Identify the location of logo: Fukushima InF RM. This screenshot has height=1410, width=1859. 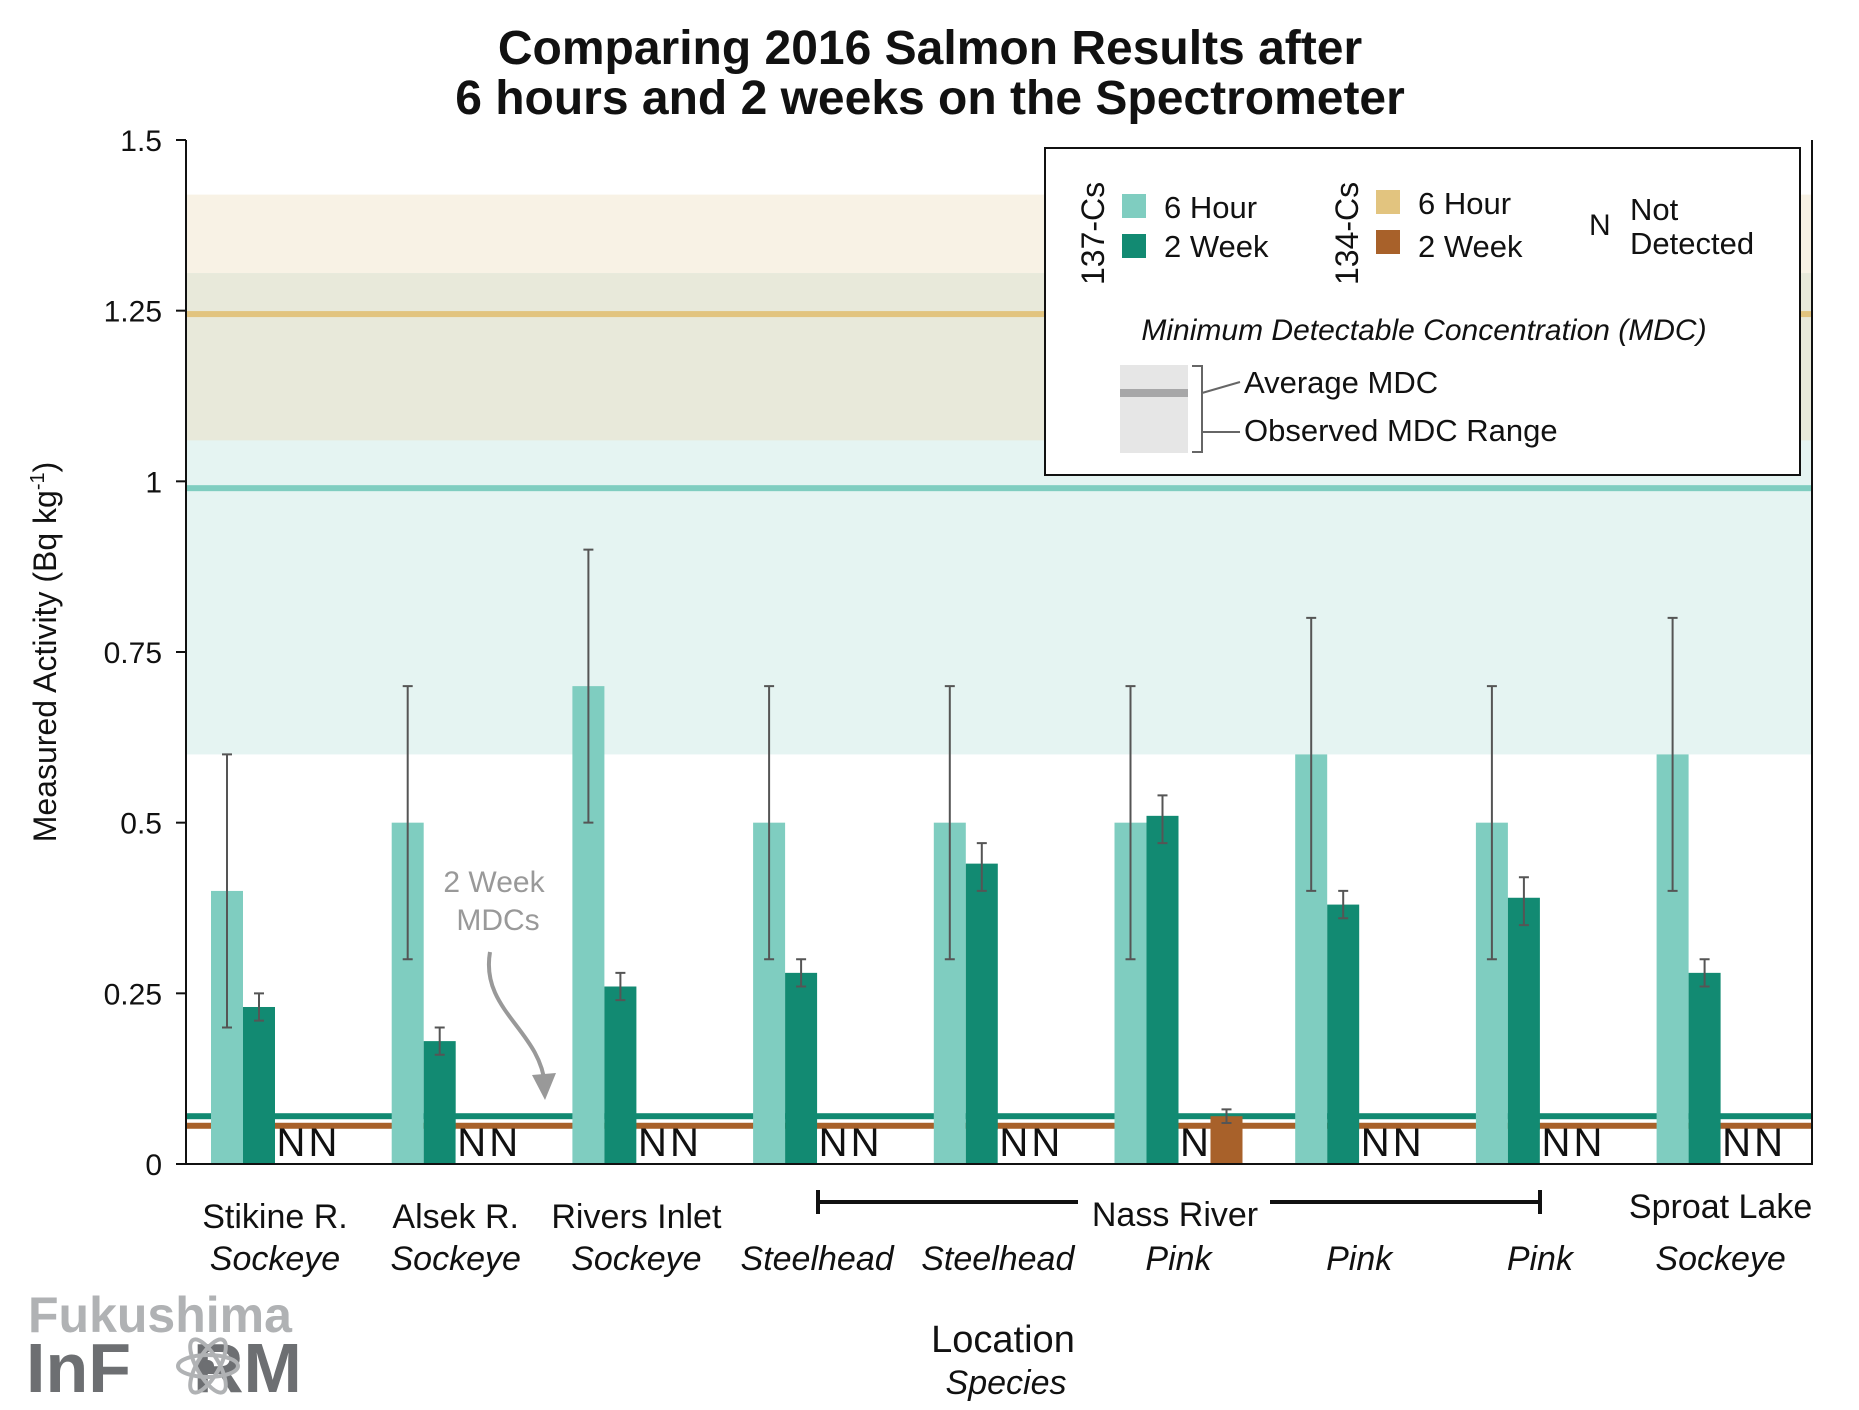
(164, 1347).